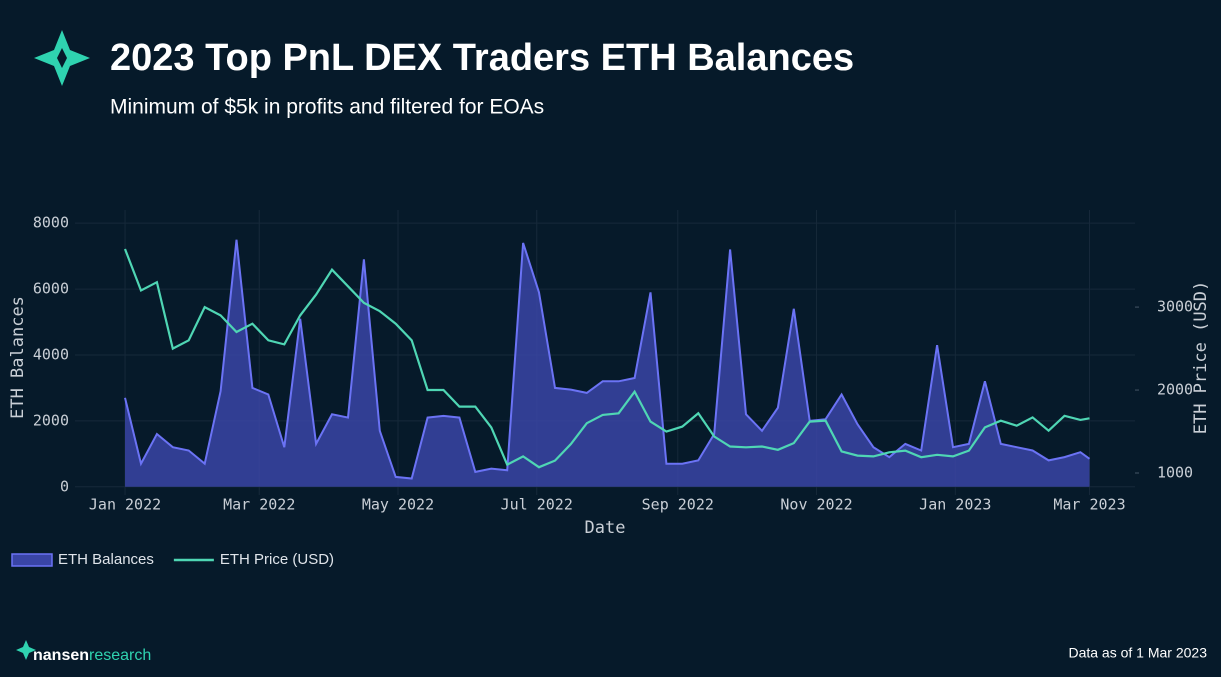 The width and height of the screenshot is (1221, 677). What do you see at coordinates (816, 505) in the screenshot?
I see `x-tick-label: Nov 2022` at bounding box center [816, 505].